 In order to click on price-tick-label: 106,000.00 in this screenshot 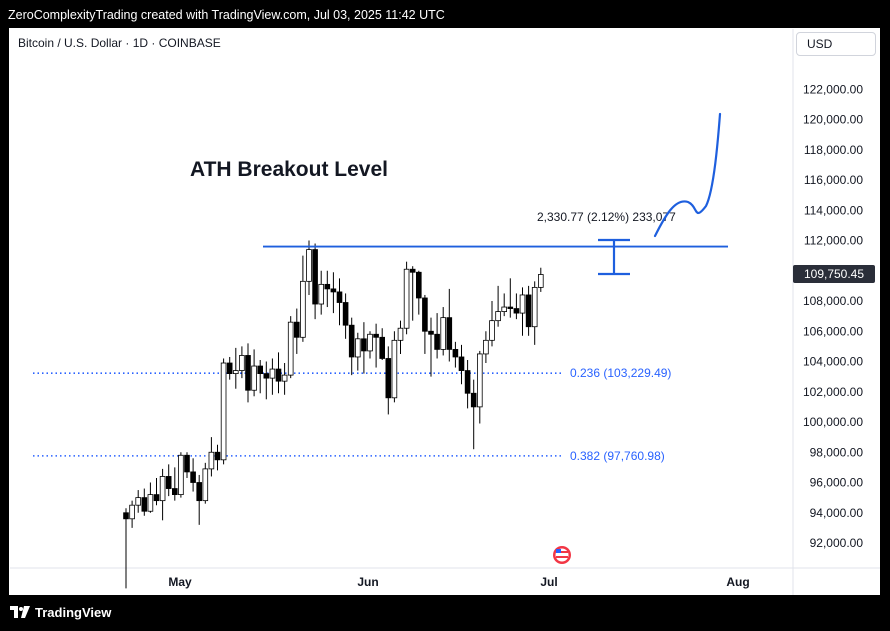, I will do `click(833, 331)`.